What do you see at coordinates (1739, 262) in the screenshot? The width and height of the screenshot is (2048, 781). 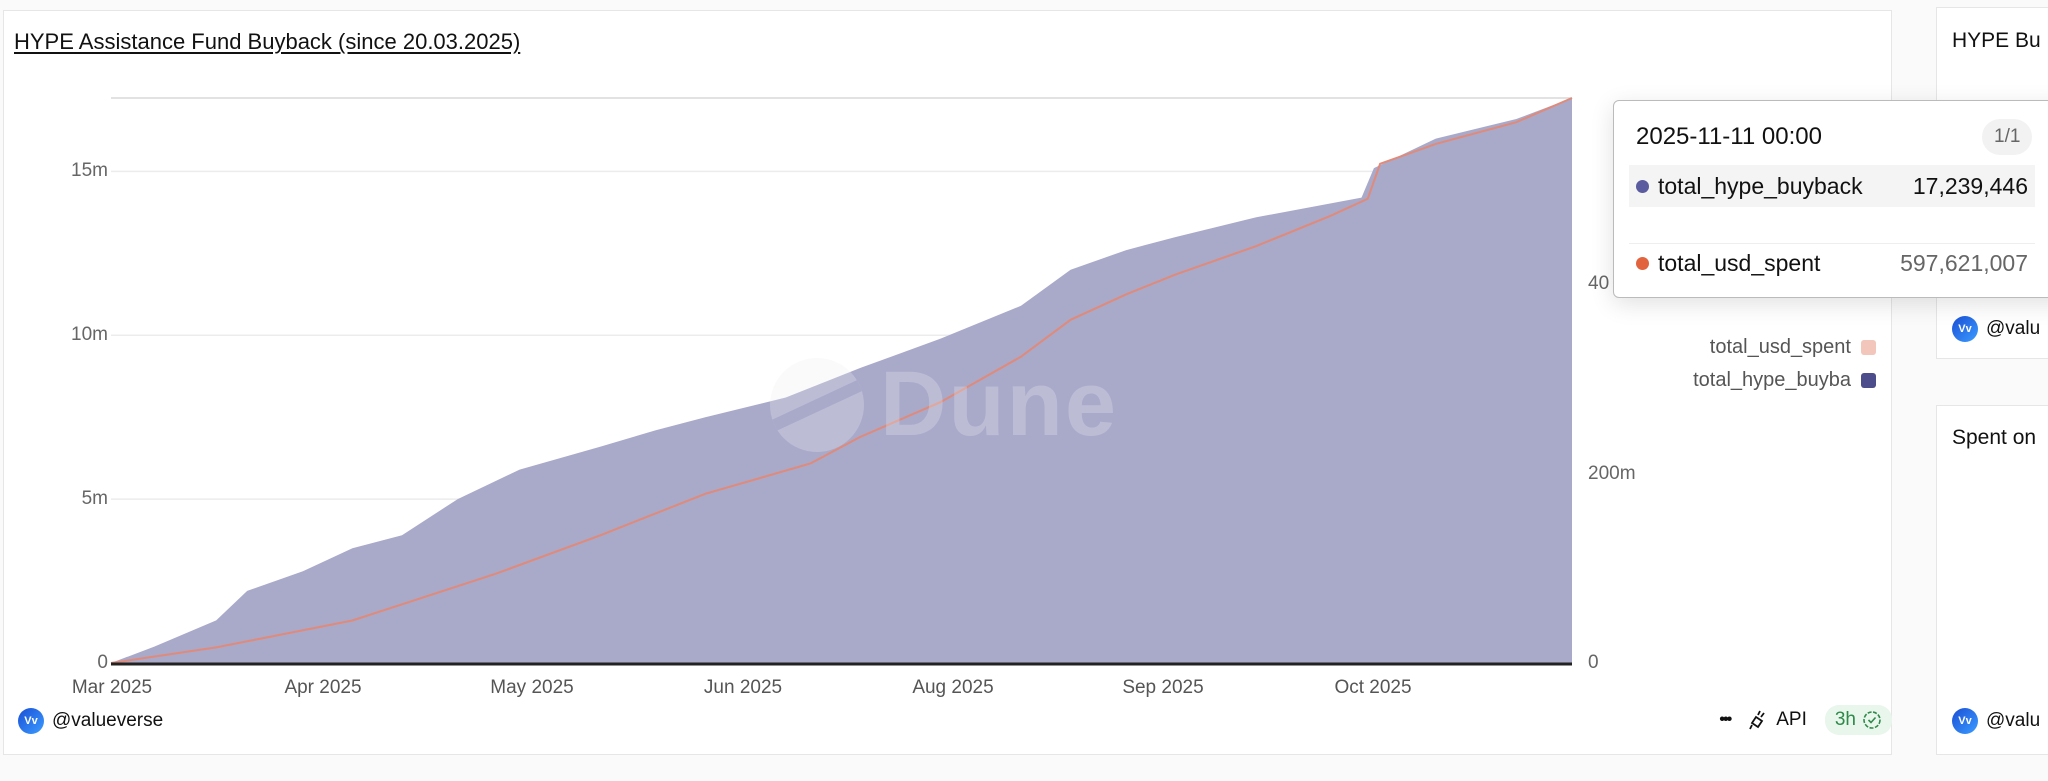 I see `tooltip-series-name: total_usd_spent` at bounding box center [1739, 262].